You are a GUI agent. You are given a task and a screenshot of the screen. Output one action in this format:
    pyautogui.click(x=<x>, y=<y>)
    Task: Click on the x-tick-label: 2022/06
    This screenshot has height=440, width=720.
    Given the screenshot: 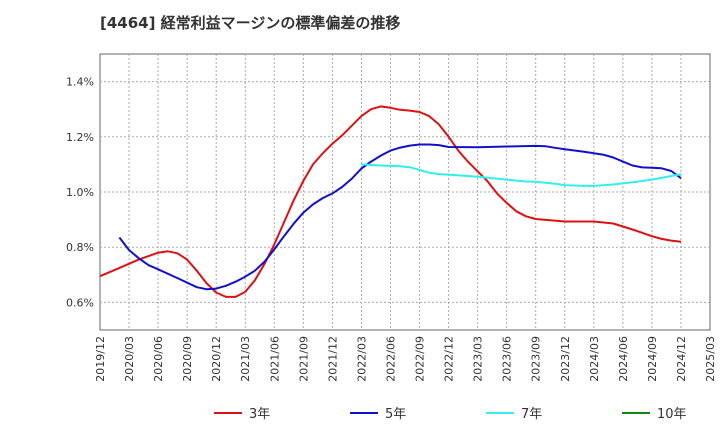 What is the action you would take?
    pyautogui.click(x=390, y=359)
    